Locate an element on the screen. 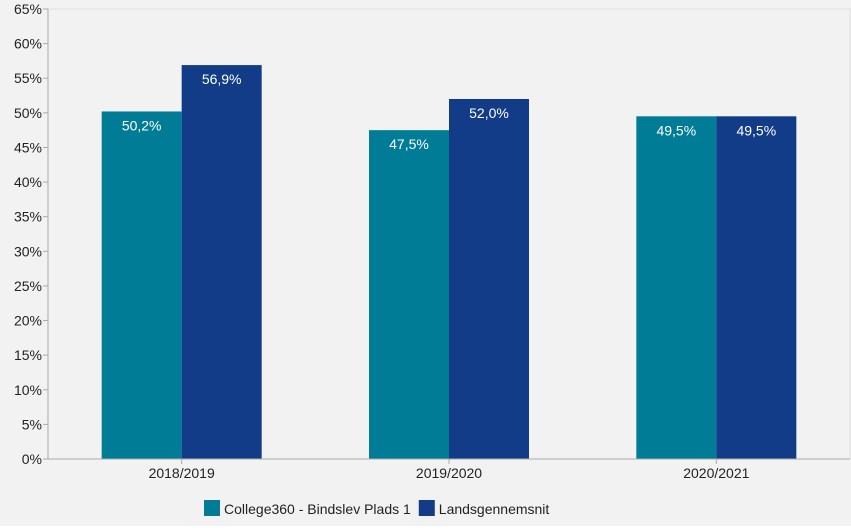 This screenshot has height=531, width=851. data-label: 56,9% is located at coordinates (222, 79).